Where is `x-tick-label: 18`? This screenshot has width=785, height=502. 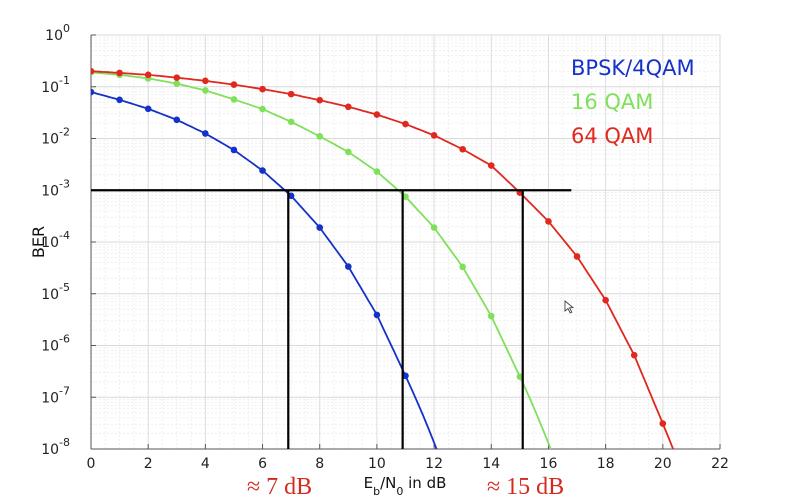
x-tick-label: 18 is located at coordinates (606, 464).